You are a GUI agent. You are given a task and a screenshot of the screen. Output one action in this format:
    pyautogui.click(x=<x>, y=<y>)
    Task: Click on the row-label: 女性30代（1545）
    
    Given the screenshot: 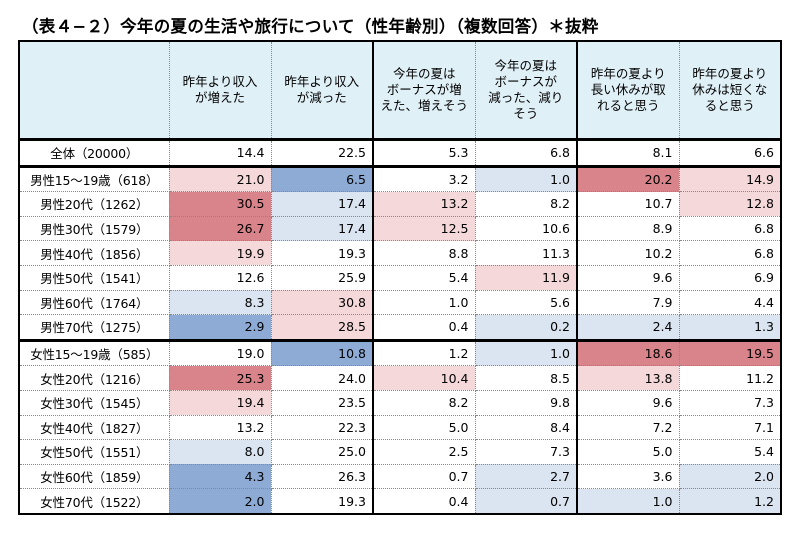 What is the action you would take?
    pyautogui.click(x=94, y=402)
    